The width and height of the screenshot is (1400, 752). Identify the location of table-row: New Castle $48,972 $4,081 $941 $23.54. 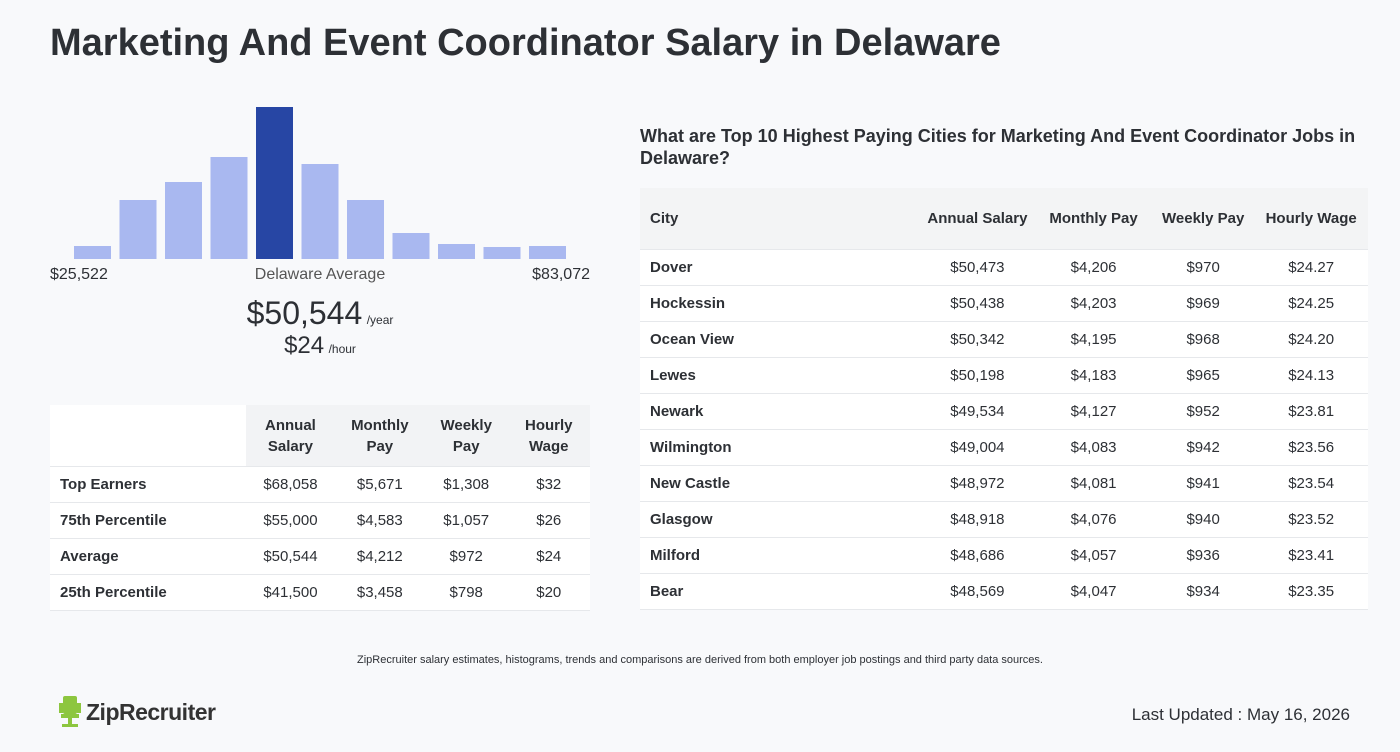
(1004, 483).